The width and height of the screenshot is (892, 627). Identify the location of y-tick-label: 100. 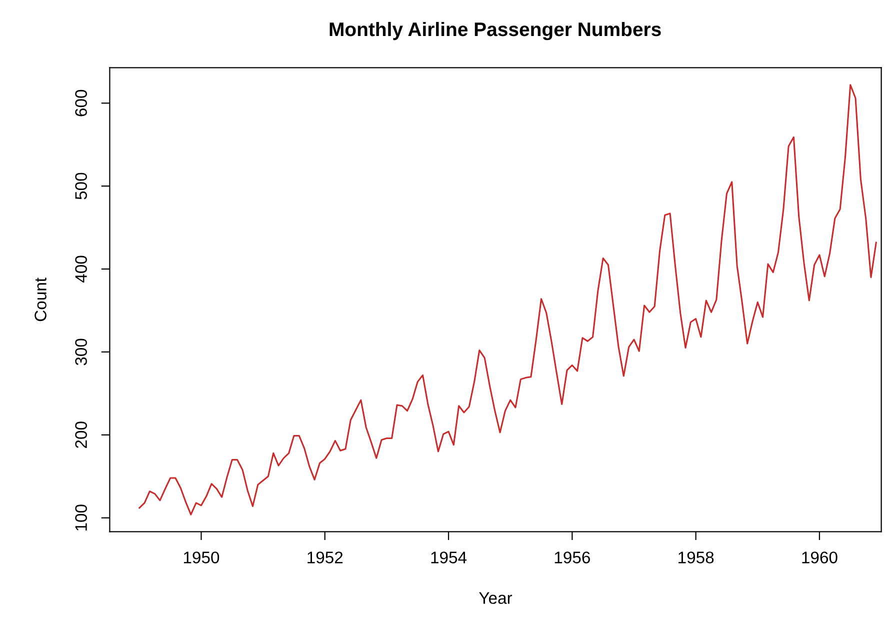
(81, 517).